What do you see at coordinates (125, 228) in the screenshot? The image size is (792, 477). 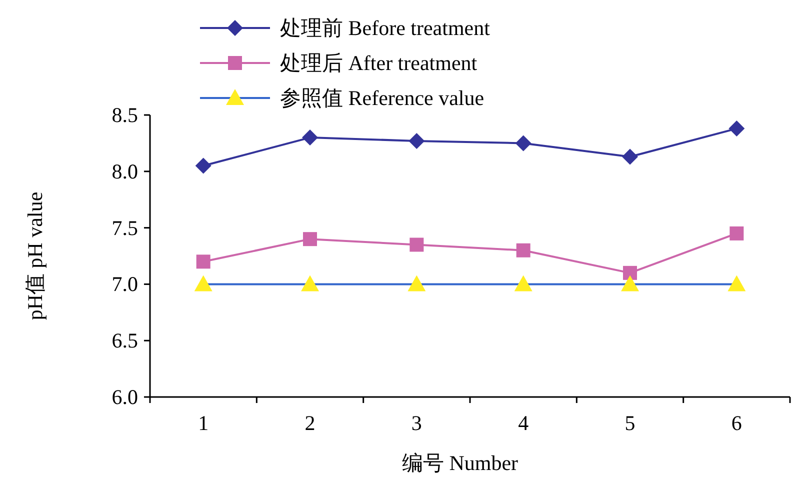 I see `y-tick-label: 7.5` at bounding box center [125, 228].